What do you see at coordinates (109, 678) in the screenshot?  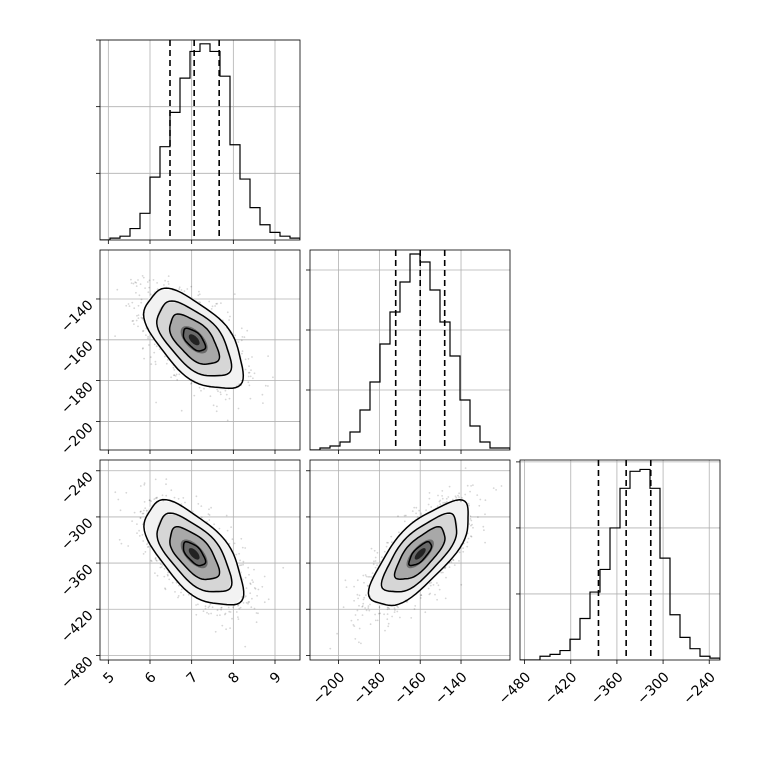 I see `x-tick-label: 5` at bounding box center [109, 678].